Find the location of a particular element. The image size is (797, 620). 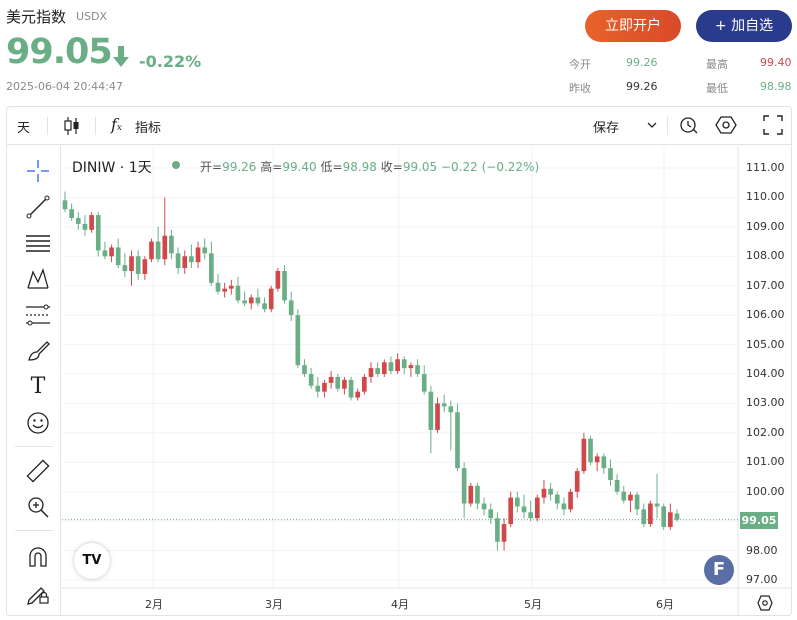

chevron-down-icon is located at coordinates (652, 125).